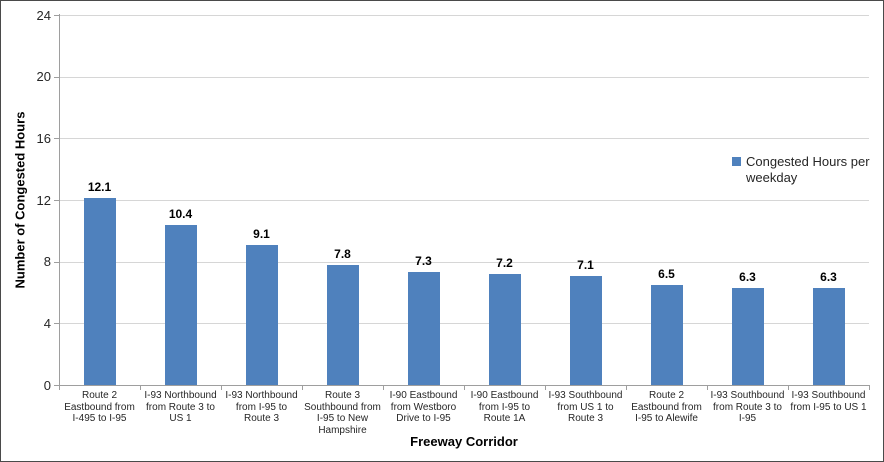 This screenshot has width=884, height=462. What do you see at coordinates (180, 214) in the screenshot?
I see `bar-value-label: 10.4` at bounding box center [180, 214].